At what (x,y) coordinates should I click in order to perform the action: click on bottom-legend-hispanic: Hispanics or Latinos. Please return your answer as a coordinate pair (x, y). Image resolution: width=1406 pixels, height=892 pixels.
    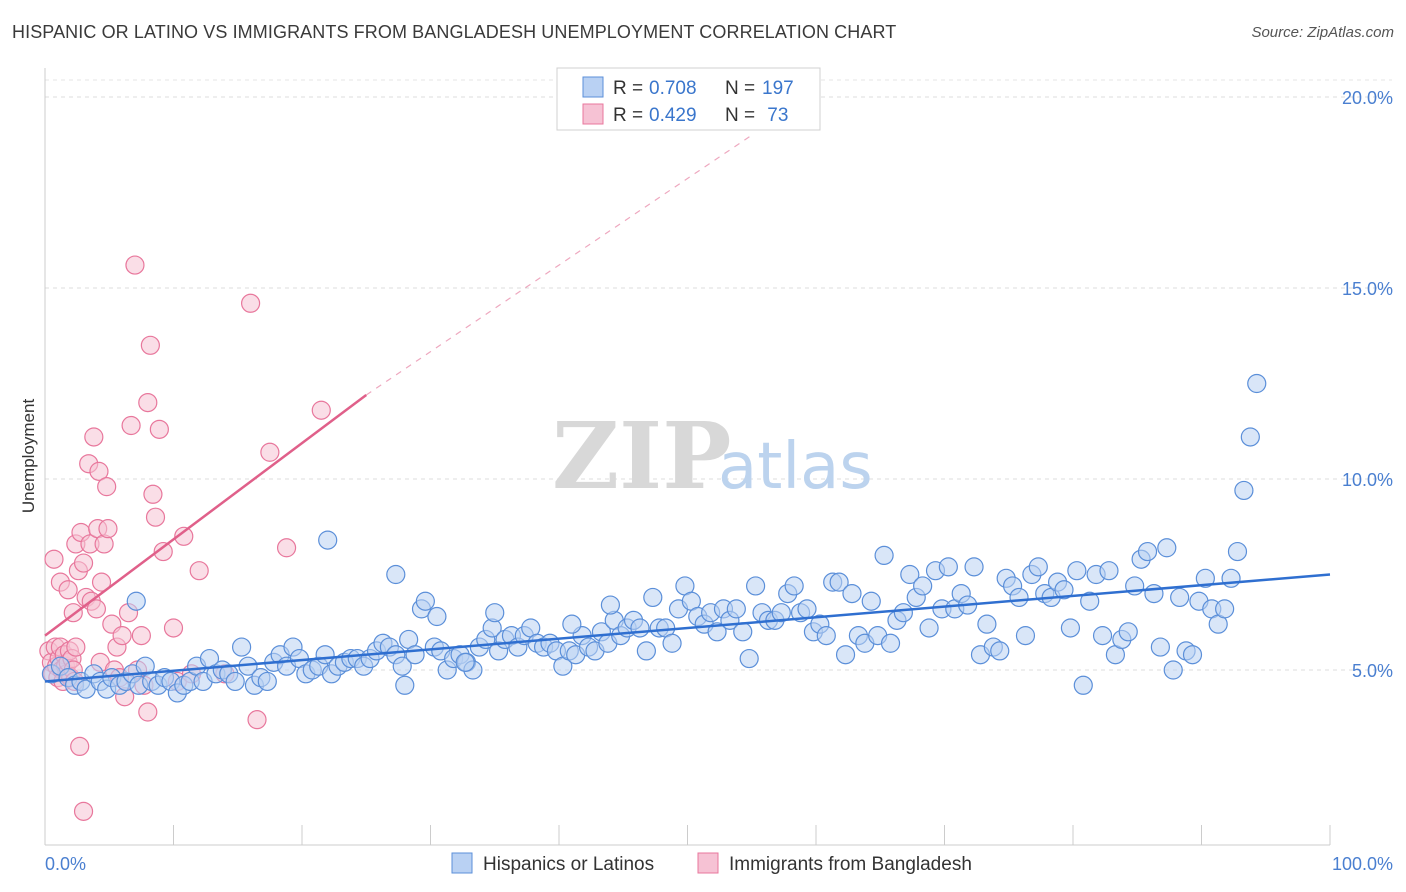
    Looking at the image, I should click on (568, 864).